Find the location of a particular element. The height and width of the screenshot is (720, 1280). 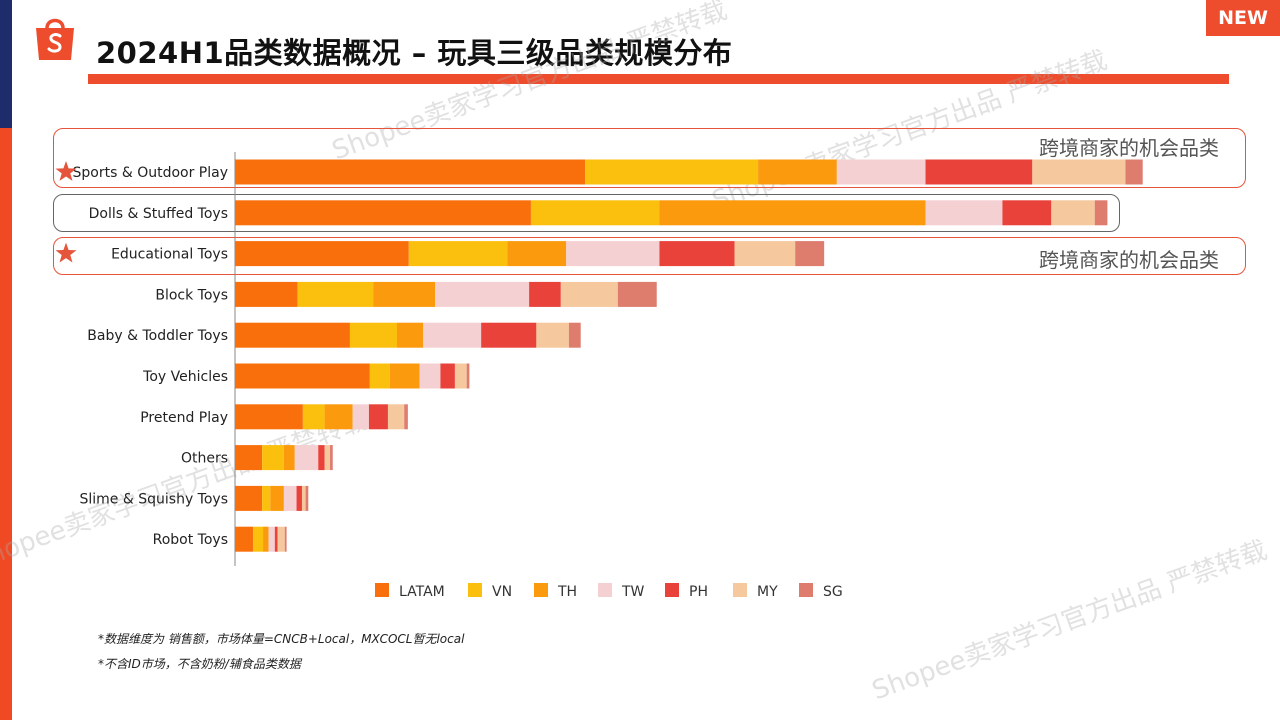

legend-label-latam: LATAM is located at coordinates (422, 592).